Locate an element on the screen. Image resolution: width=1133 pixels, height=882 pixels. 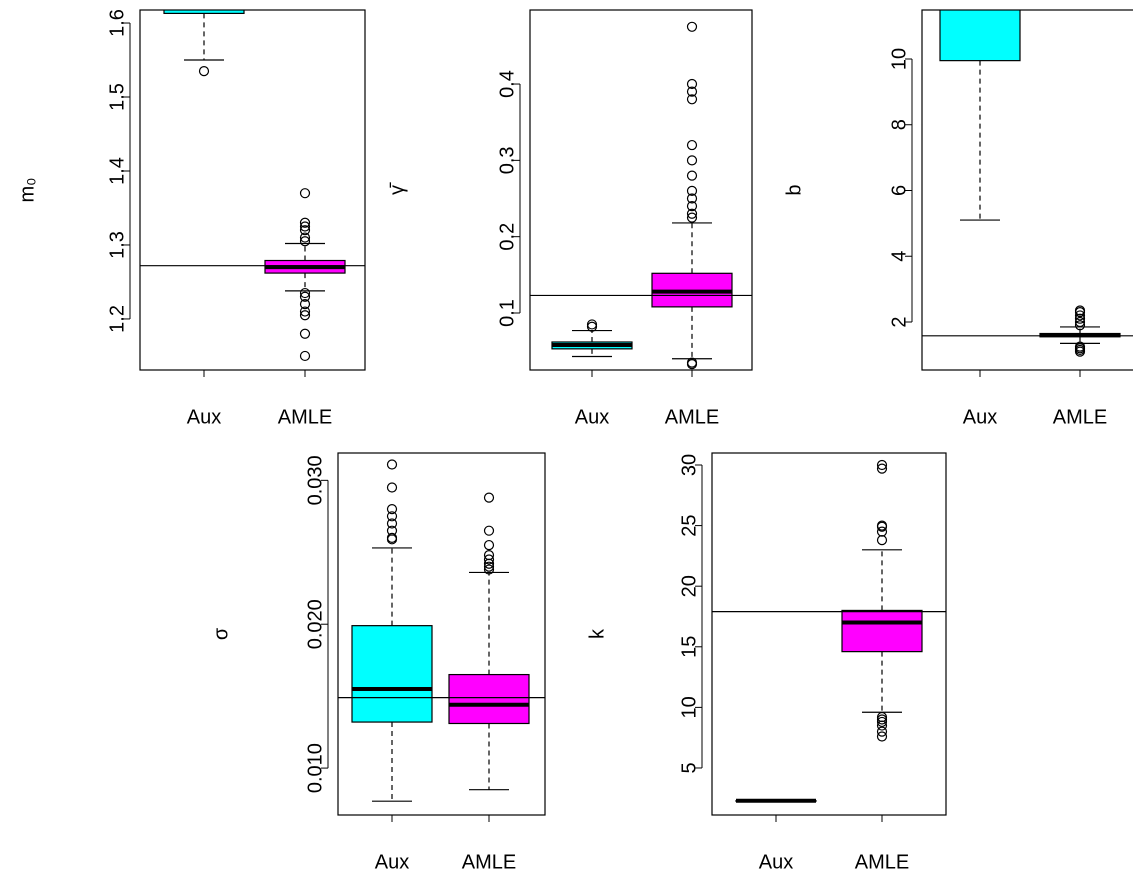
y-tick-label: 1.5 is located at coordinates (117, 97).